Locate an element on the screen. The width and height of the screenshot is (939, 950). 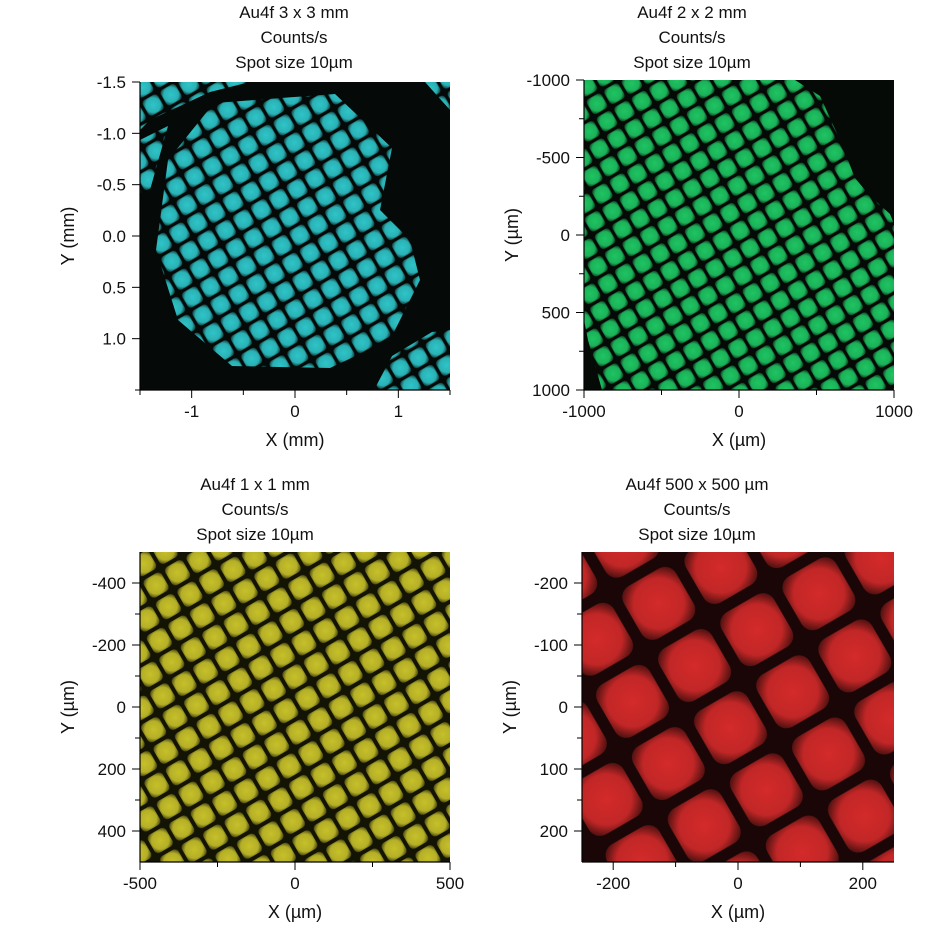
y-tick-label: -1.0 is located at coordinates (111, 133).